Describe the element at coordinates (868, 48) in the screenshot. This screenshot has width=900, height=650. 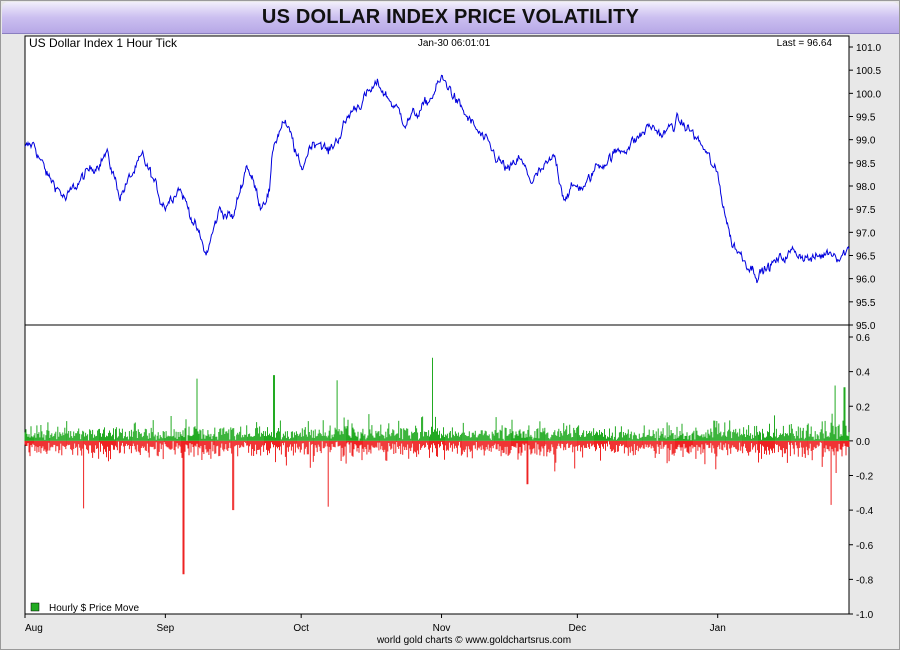
I see `price-tick-label: 101.0` at that location.